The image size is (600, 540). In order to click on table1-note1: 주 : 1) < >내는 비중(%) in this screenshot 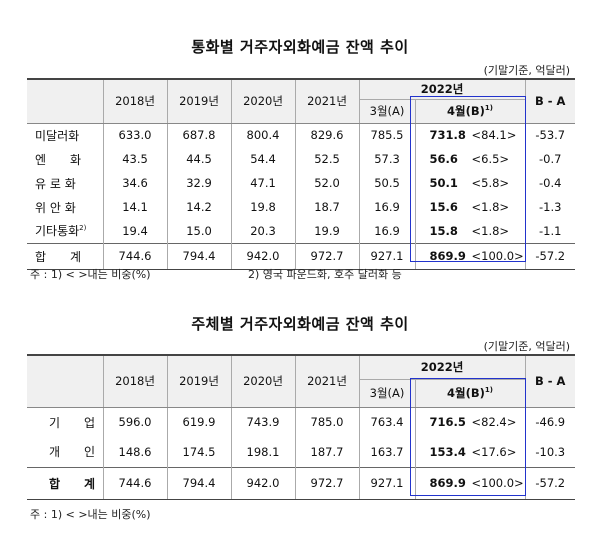, I will do `click(90, 274)`.